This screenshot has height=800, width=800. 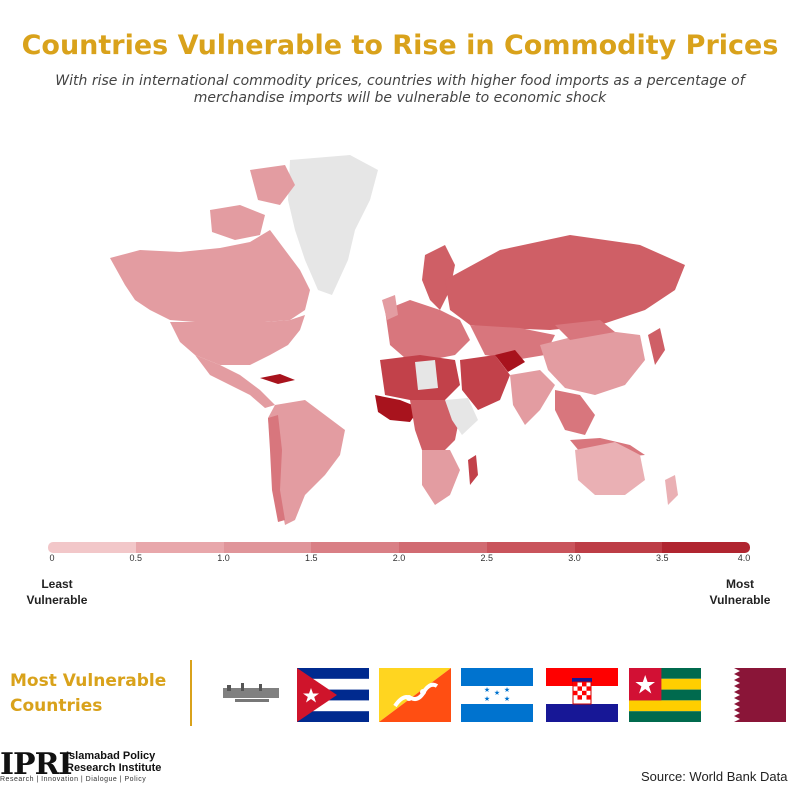 What do you see at coordinates (311, 558) in the screenshot?
I see `legend-tick-label: 1.5` at bounding box center [311, 558].